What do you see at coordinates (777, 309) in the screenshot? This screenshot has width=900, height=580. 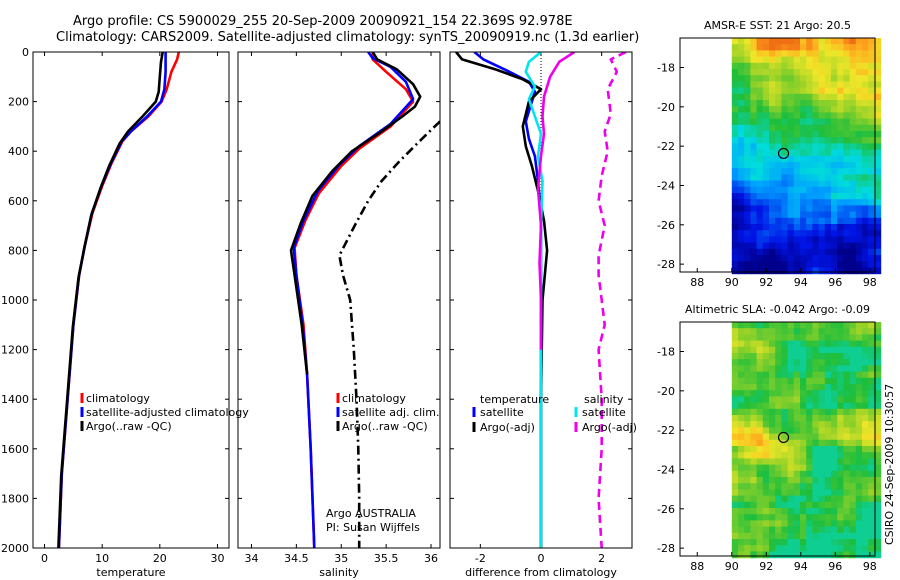 I see `map-title: Altimetric SLA: -0.042 Argo: -0.09` at bounding box center [777, 309].